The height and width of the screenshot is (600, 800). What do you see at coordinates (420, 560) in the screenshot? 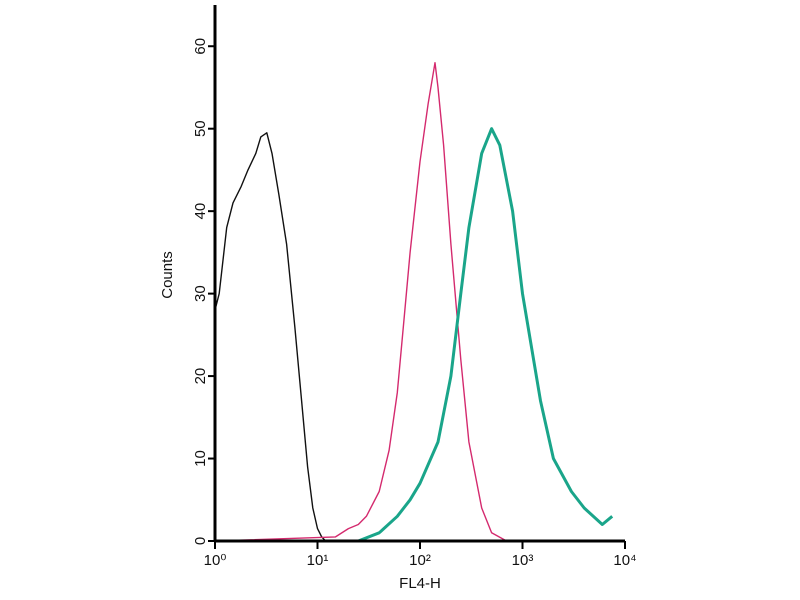
I see `x-tick-label: 10²` at bounding box center [420, 560].